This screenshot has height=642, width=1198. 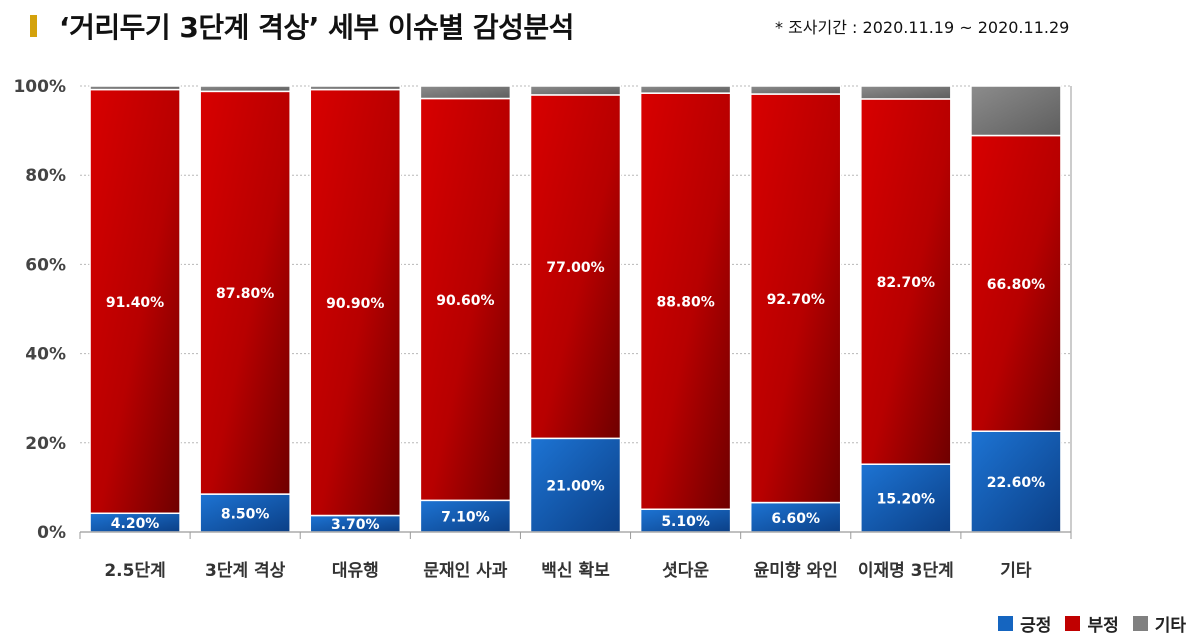 I want to click on data-label-negative: 66.80%, so click(x=1016, y=285).